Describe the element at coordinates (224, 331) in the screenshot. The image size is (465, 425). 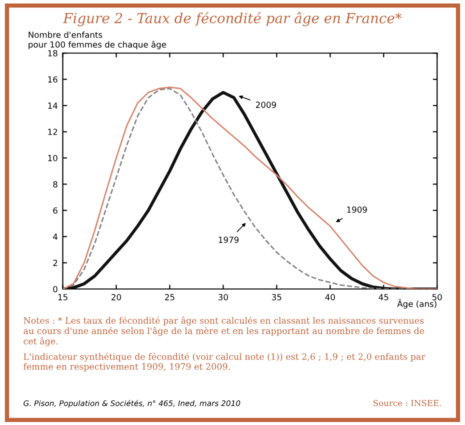
I see `text: Notes : * Les taux de fécondité par âge sont calculés en classant les naissances survenues au cours d'une année selon l'âge de la mère et en les rapportant au nombre de femmes de cet âge.` at that location.